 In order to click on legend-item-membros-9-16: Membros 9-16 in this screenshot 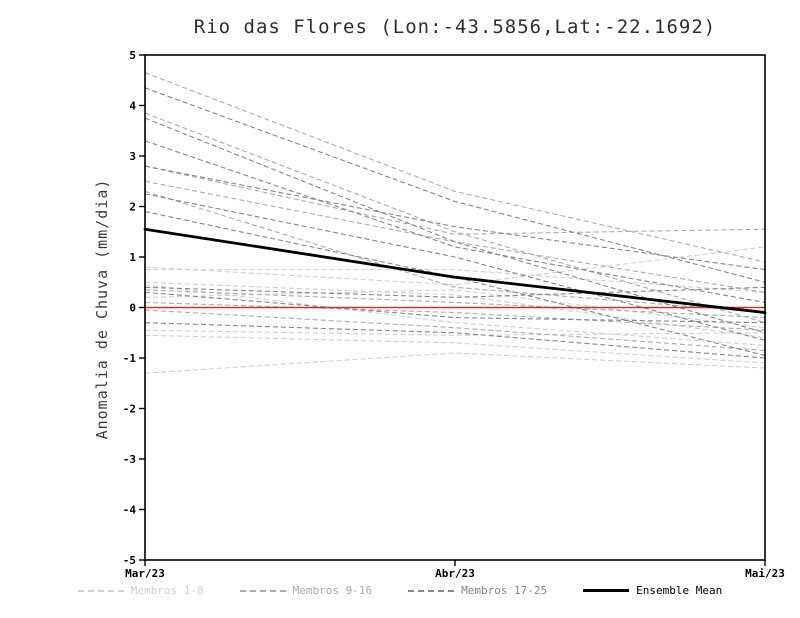, I will do `click(306, 590)`.